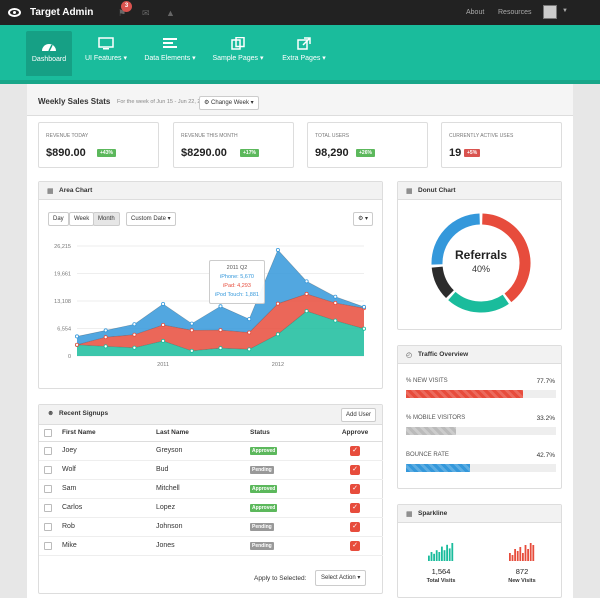 The image size is (600, 598). Describe the element at coordinates (106, 219) in the screenshot. I see `range-month-button: Month` at that location.